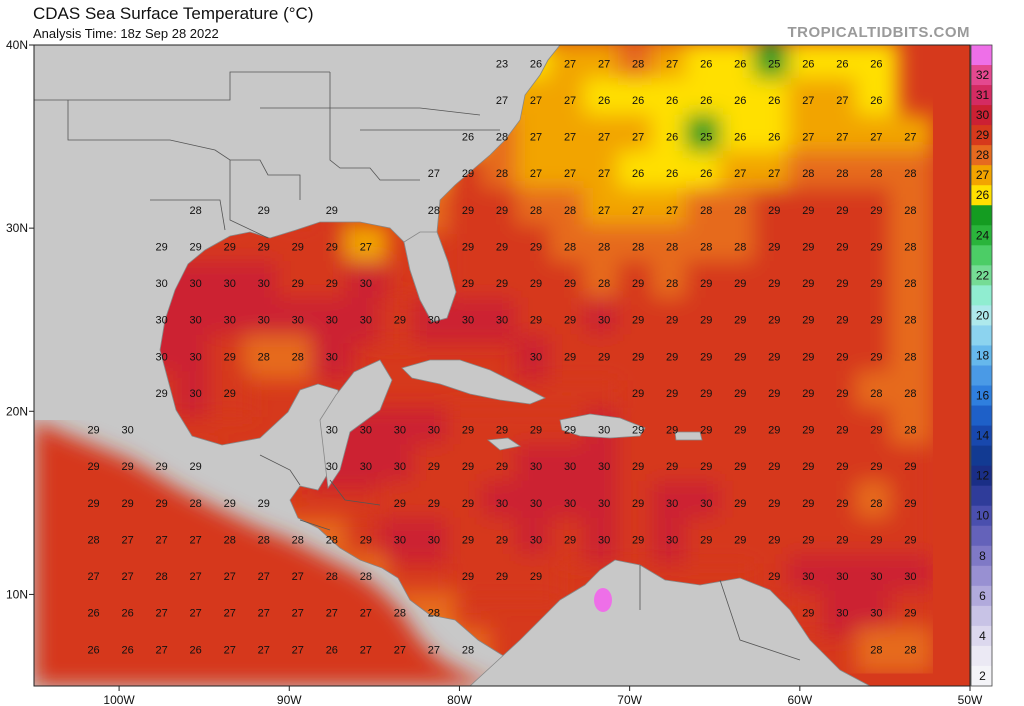 The width and height of the screenshot is (1024, 706). What do you see at coordinates (430, 277) in the screenshot?
I see `land-florida` at bounding box center [430, 277].